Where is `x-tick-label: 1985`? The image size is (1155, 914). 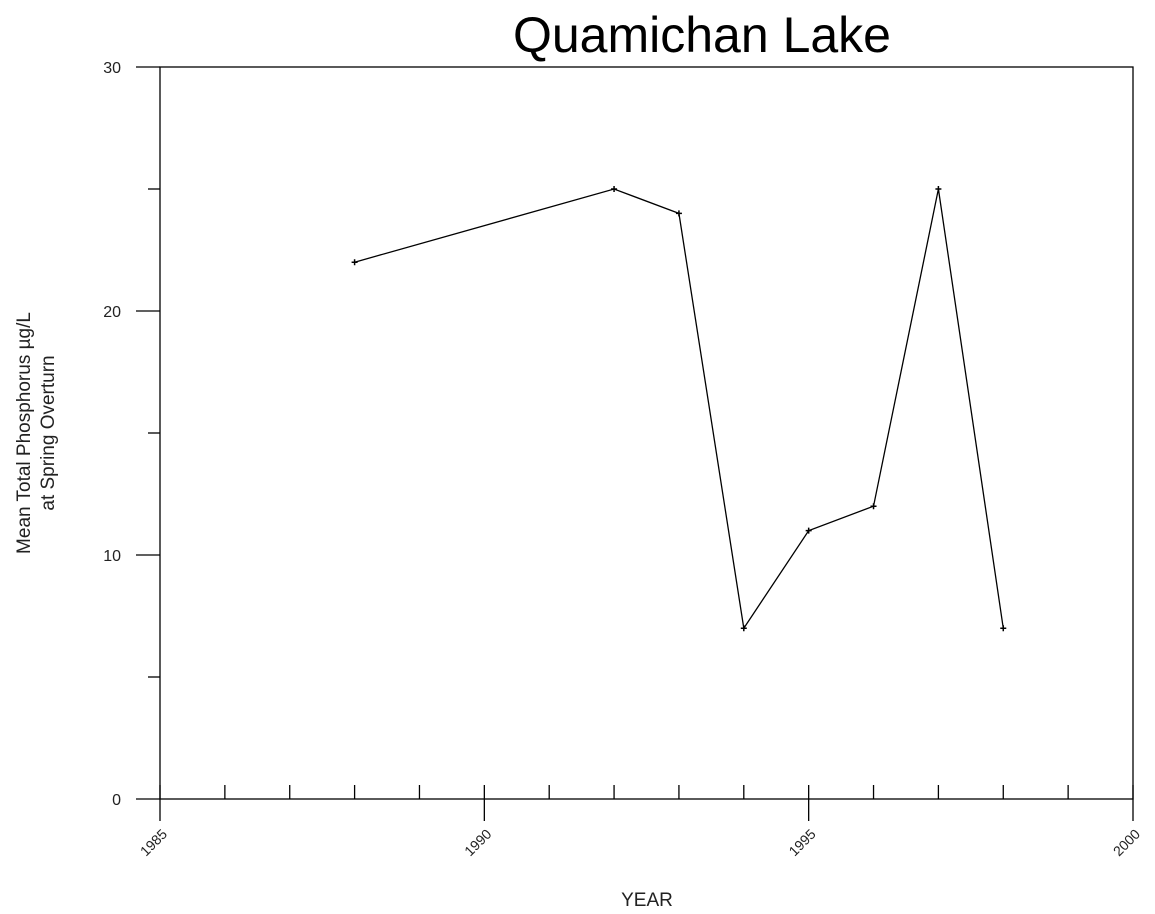 x-tick-label: 1985 is located at coordinates (153, 842).